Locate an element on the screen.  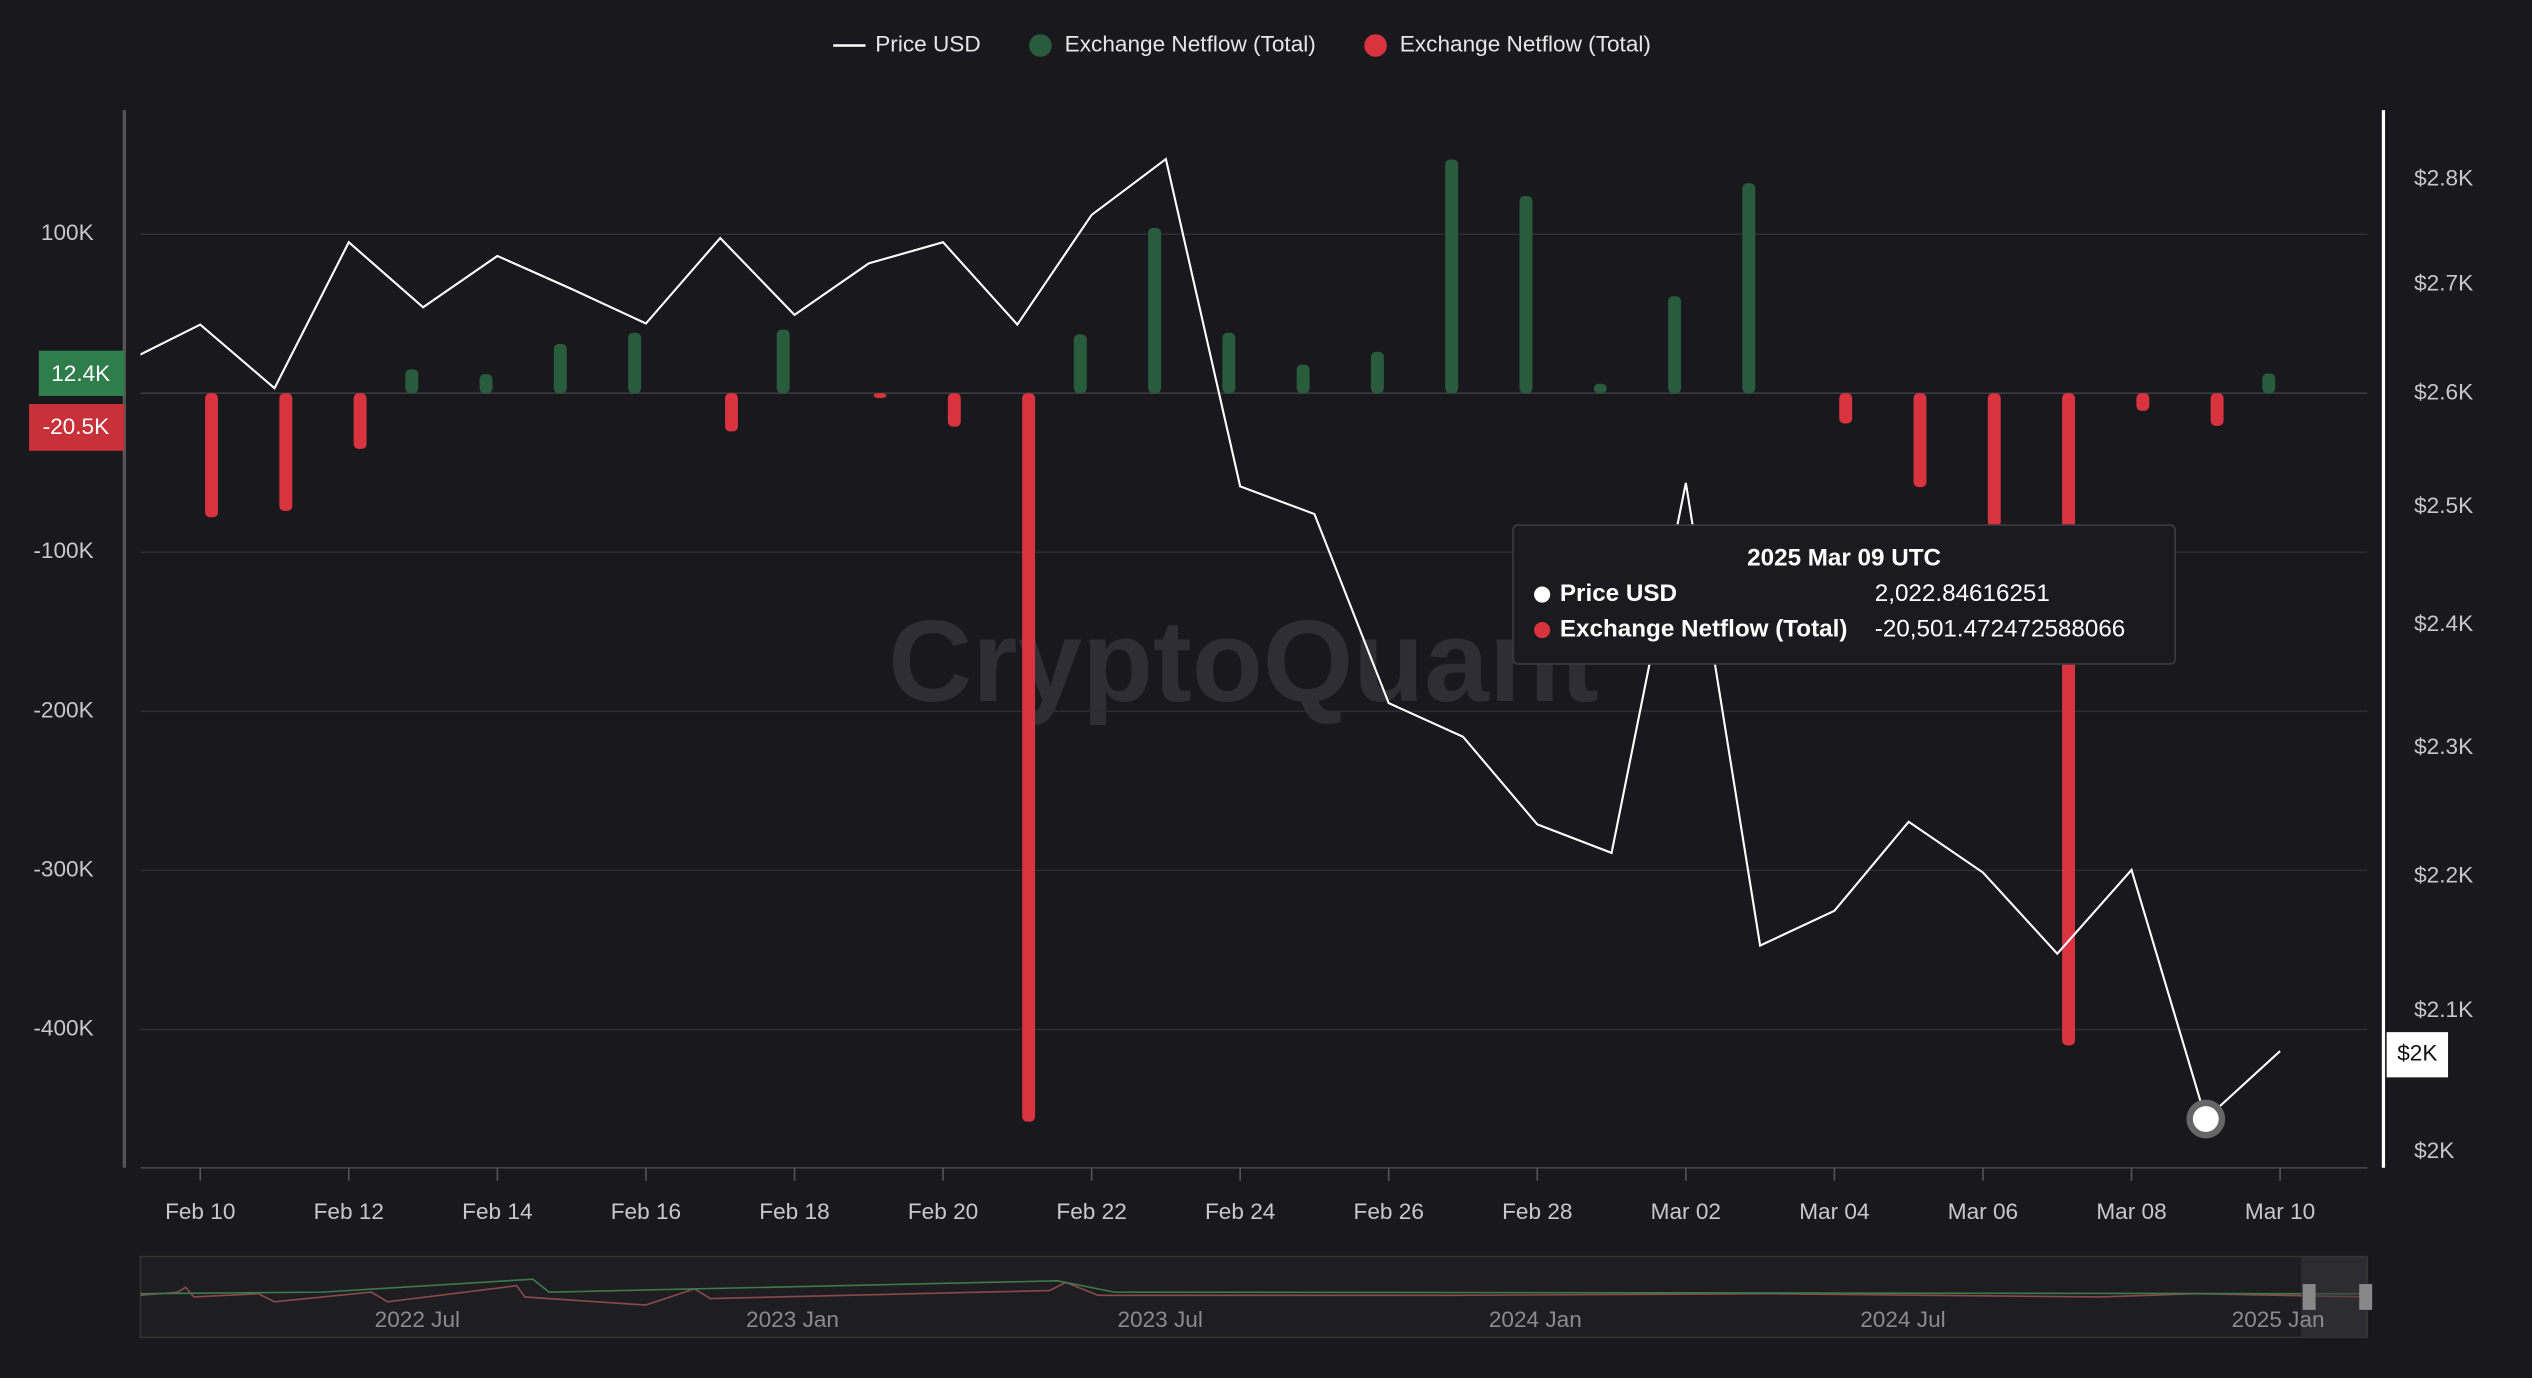
navigator-label: 2023 Jul is located at coordinates (1159, 1319).